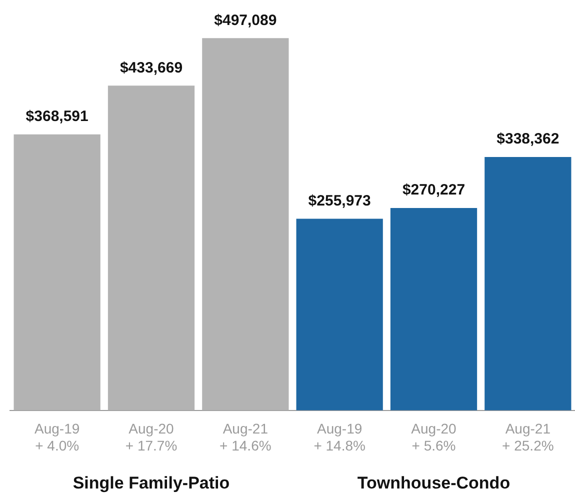 This screenshot has width=575, height=494. Describe the element at coordinates (57, 437) in the screenshot. I see `x-tick-label: Aug-19 + 4.0%` at that location.